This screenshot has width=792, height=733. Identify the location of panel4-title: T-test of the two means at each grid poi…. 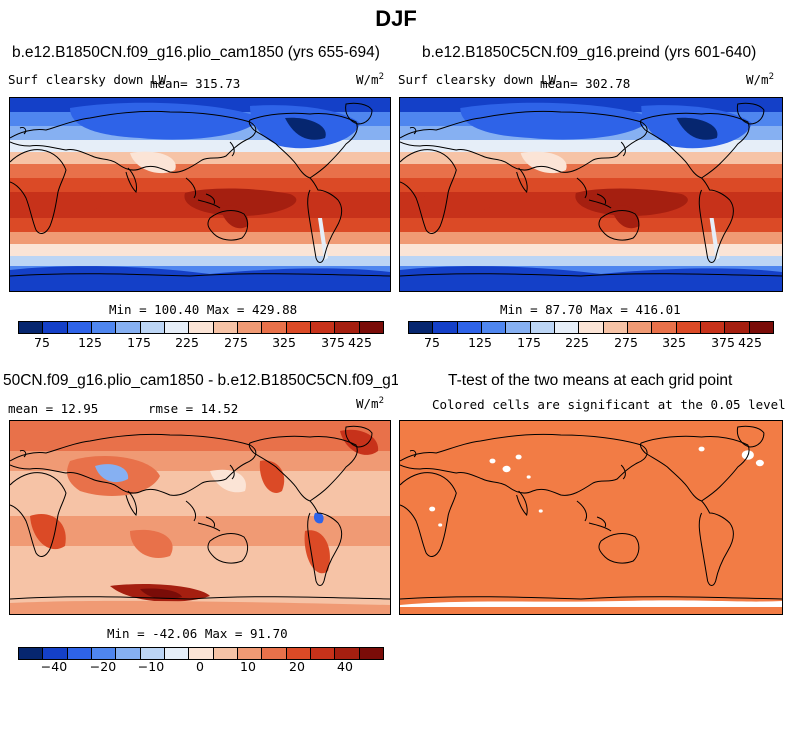
(590, 380).